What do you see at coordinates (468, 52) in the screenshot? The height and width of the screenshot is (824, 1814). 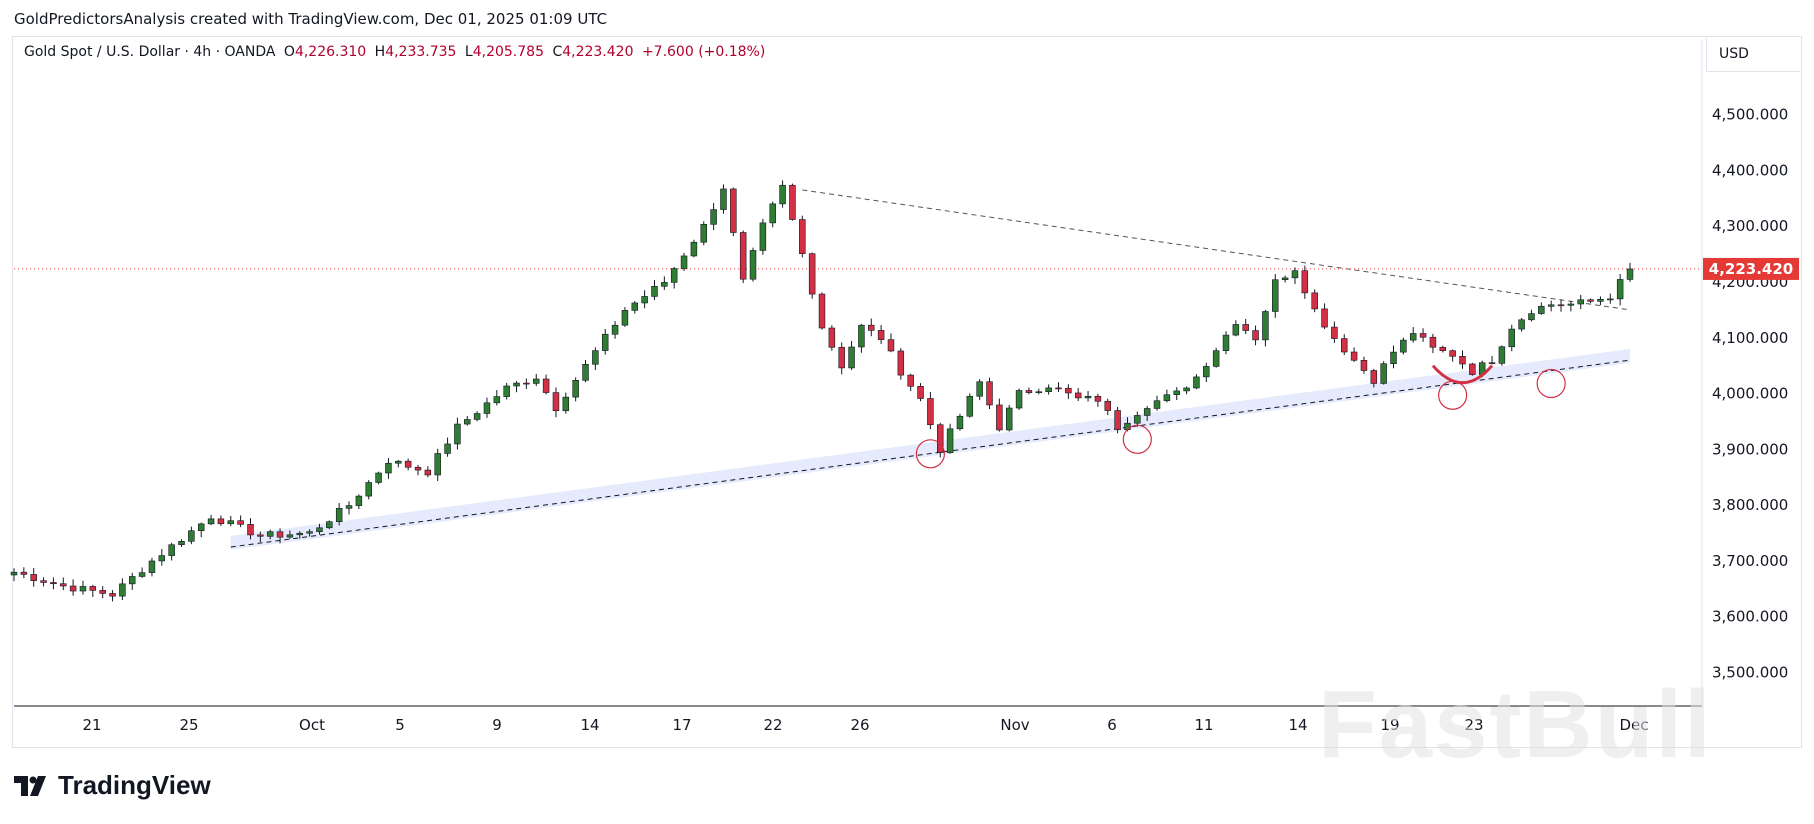 I see `legend-low-label: L` at bounding box center [468, 52].